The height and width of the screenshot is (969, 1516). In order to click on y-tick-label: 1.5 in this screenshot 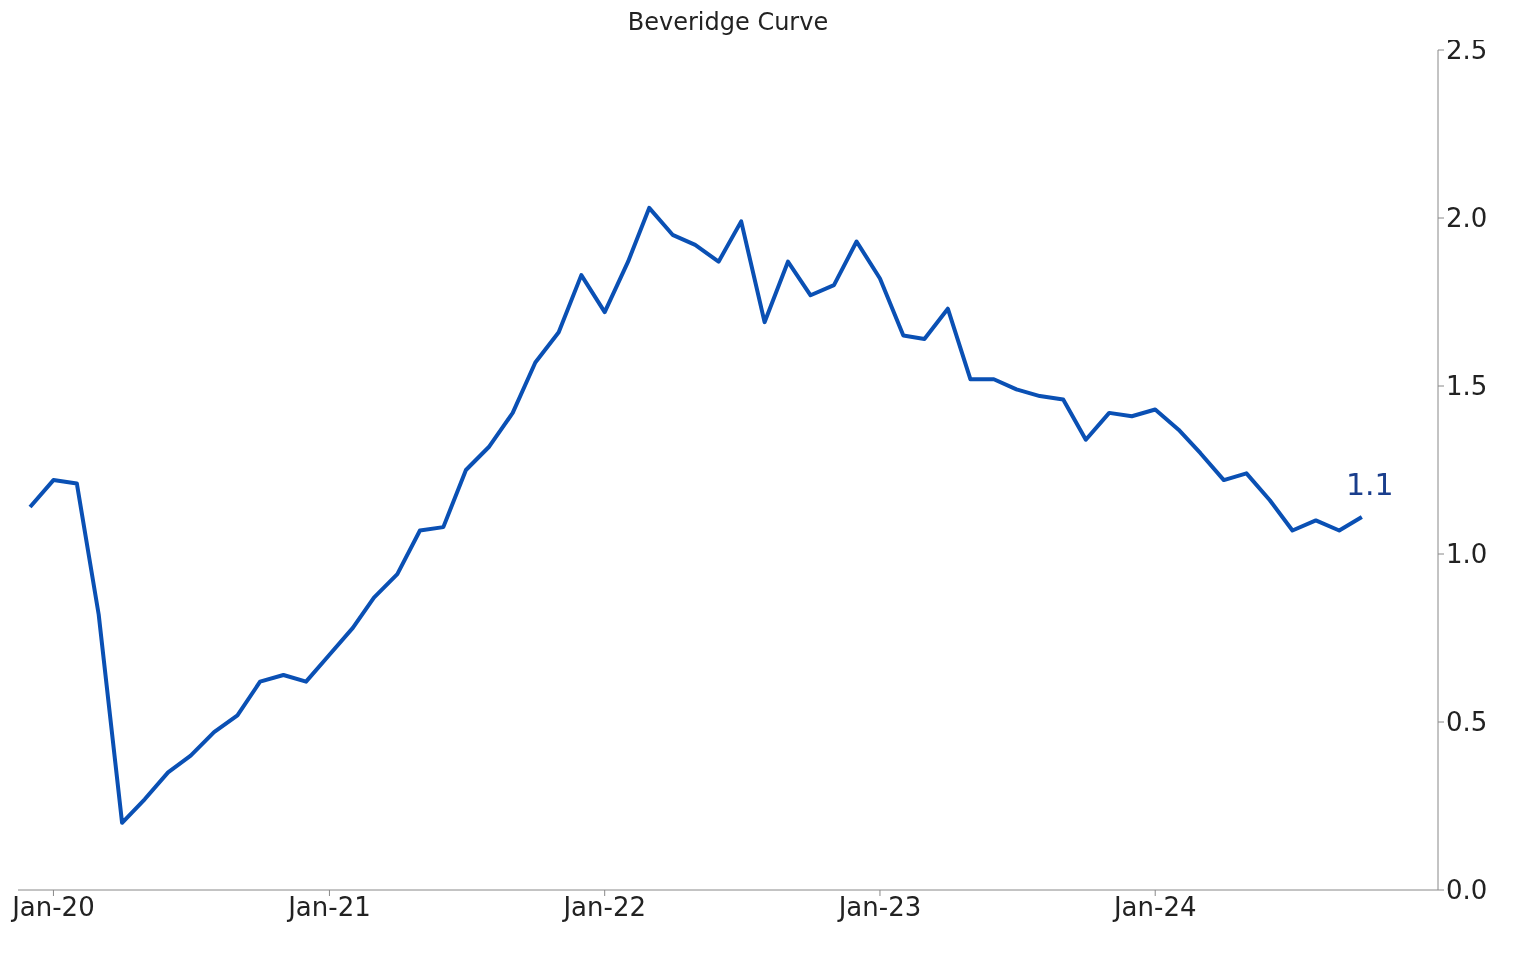, I will do `click(1467, 386)`.